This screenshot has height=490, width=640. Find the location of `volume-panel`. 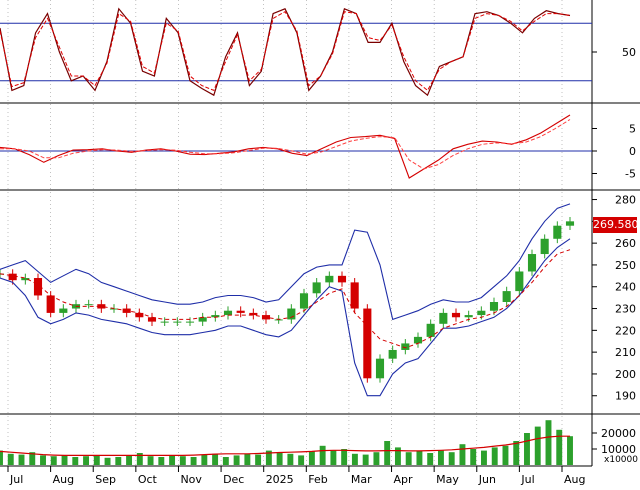

volume-panel is located at coordinates (286, 442).